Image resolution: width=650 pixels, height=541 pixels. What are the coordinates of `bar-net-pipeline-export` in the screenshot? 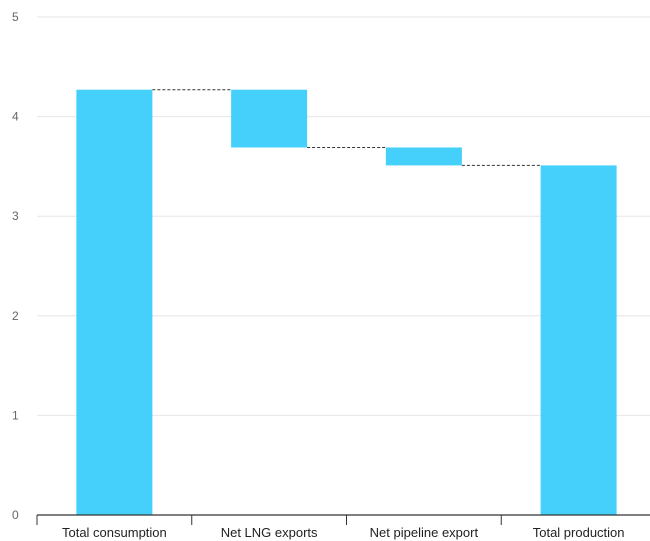 It's located at (423, 156).